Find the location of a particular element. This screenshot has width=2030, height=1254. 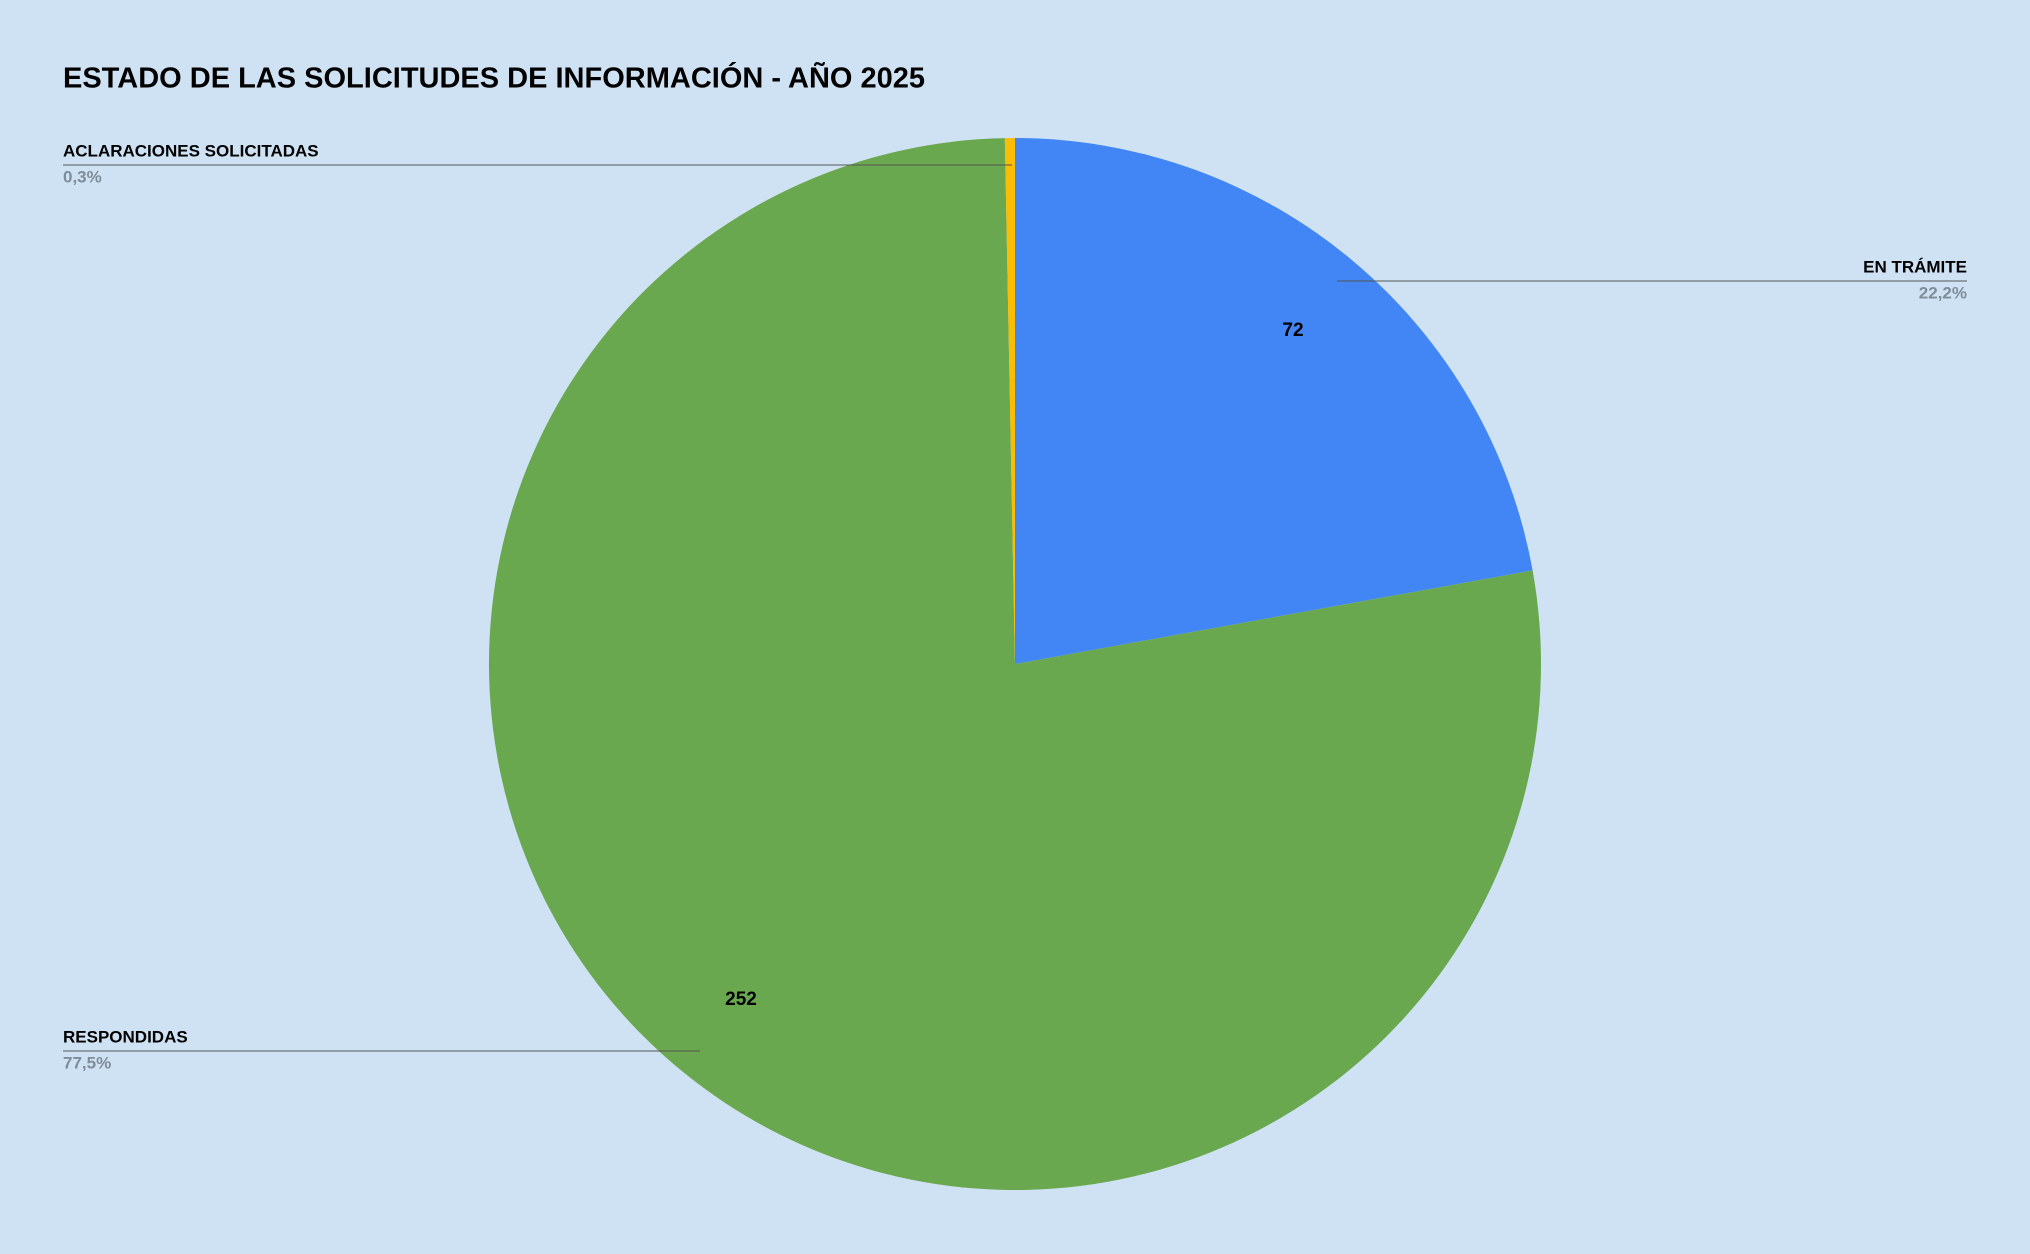

slice-percent: 22,2% is located at coordinates (1943, 292).